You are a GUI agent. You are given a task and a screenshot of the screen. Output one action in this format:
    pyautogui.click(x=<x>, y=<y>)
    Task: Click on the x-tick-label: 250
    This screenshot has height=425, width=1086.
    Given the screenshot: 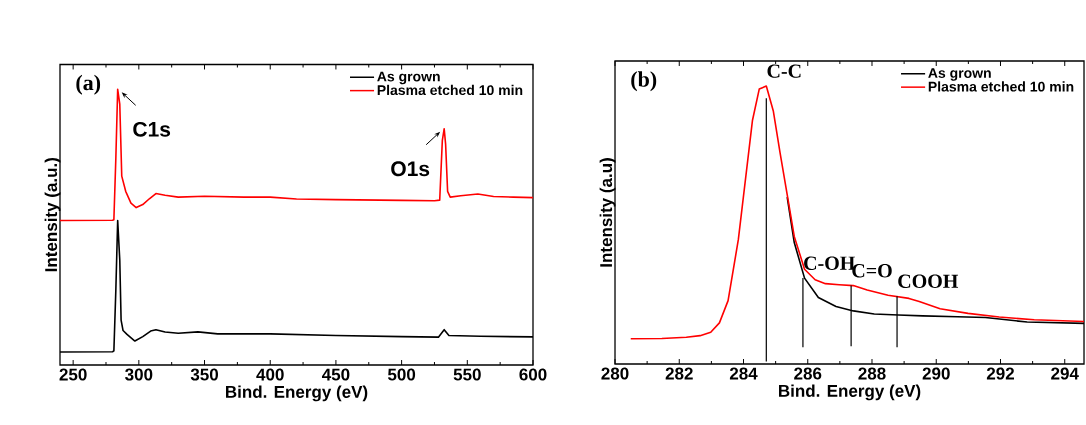 What is the action you would take?
    pyautogui.click(x=73, y=374)
    